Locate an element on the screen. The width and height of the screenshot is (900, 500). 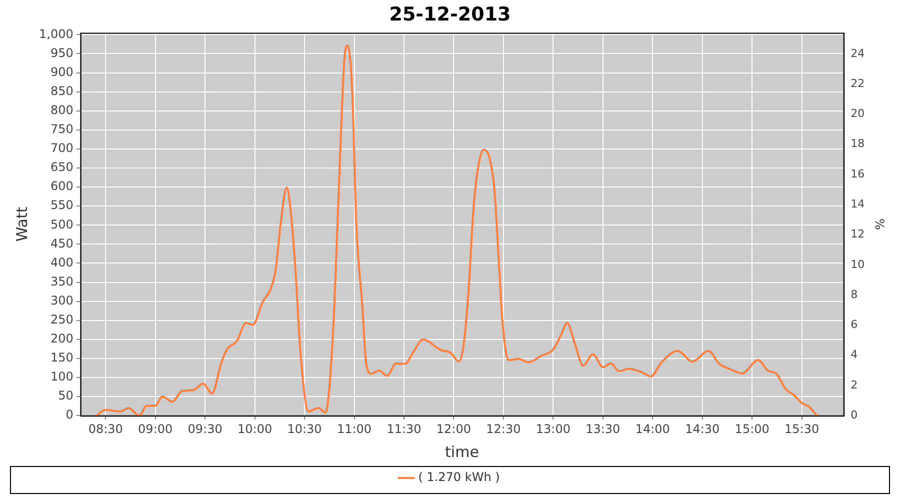
x-tick-label: 12:00 is located at coordinates (454, 429).